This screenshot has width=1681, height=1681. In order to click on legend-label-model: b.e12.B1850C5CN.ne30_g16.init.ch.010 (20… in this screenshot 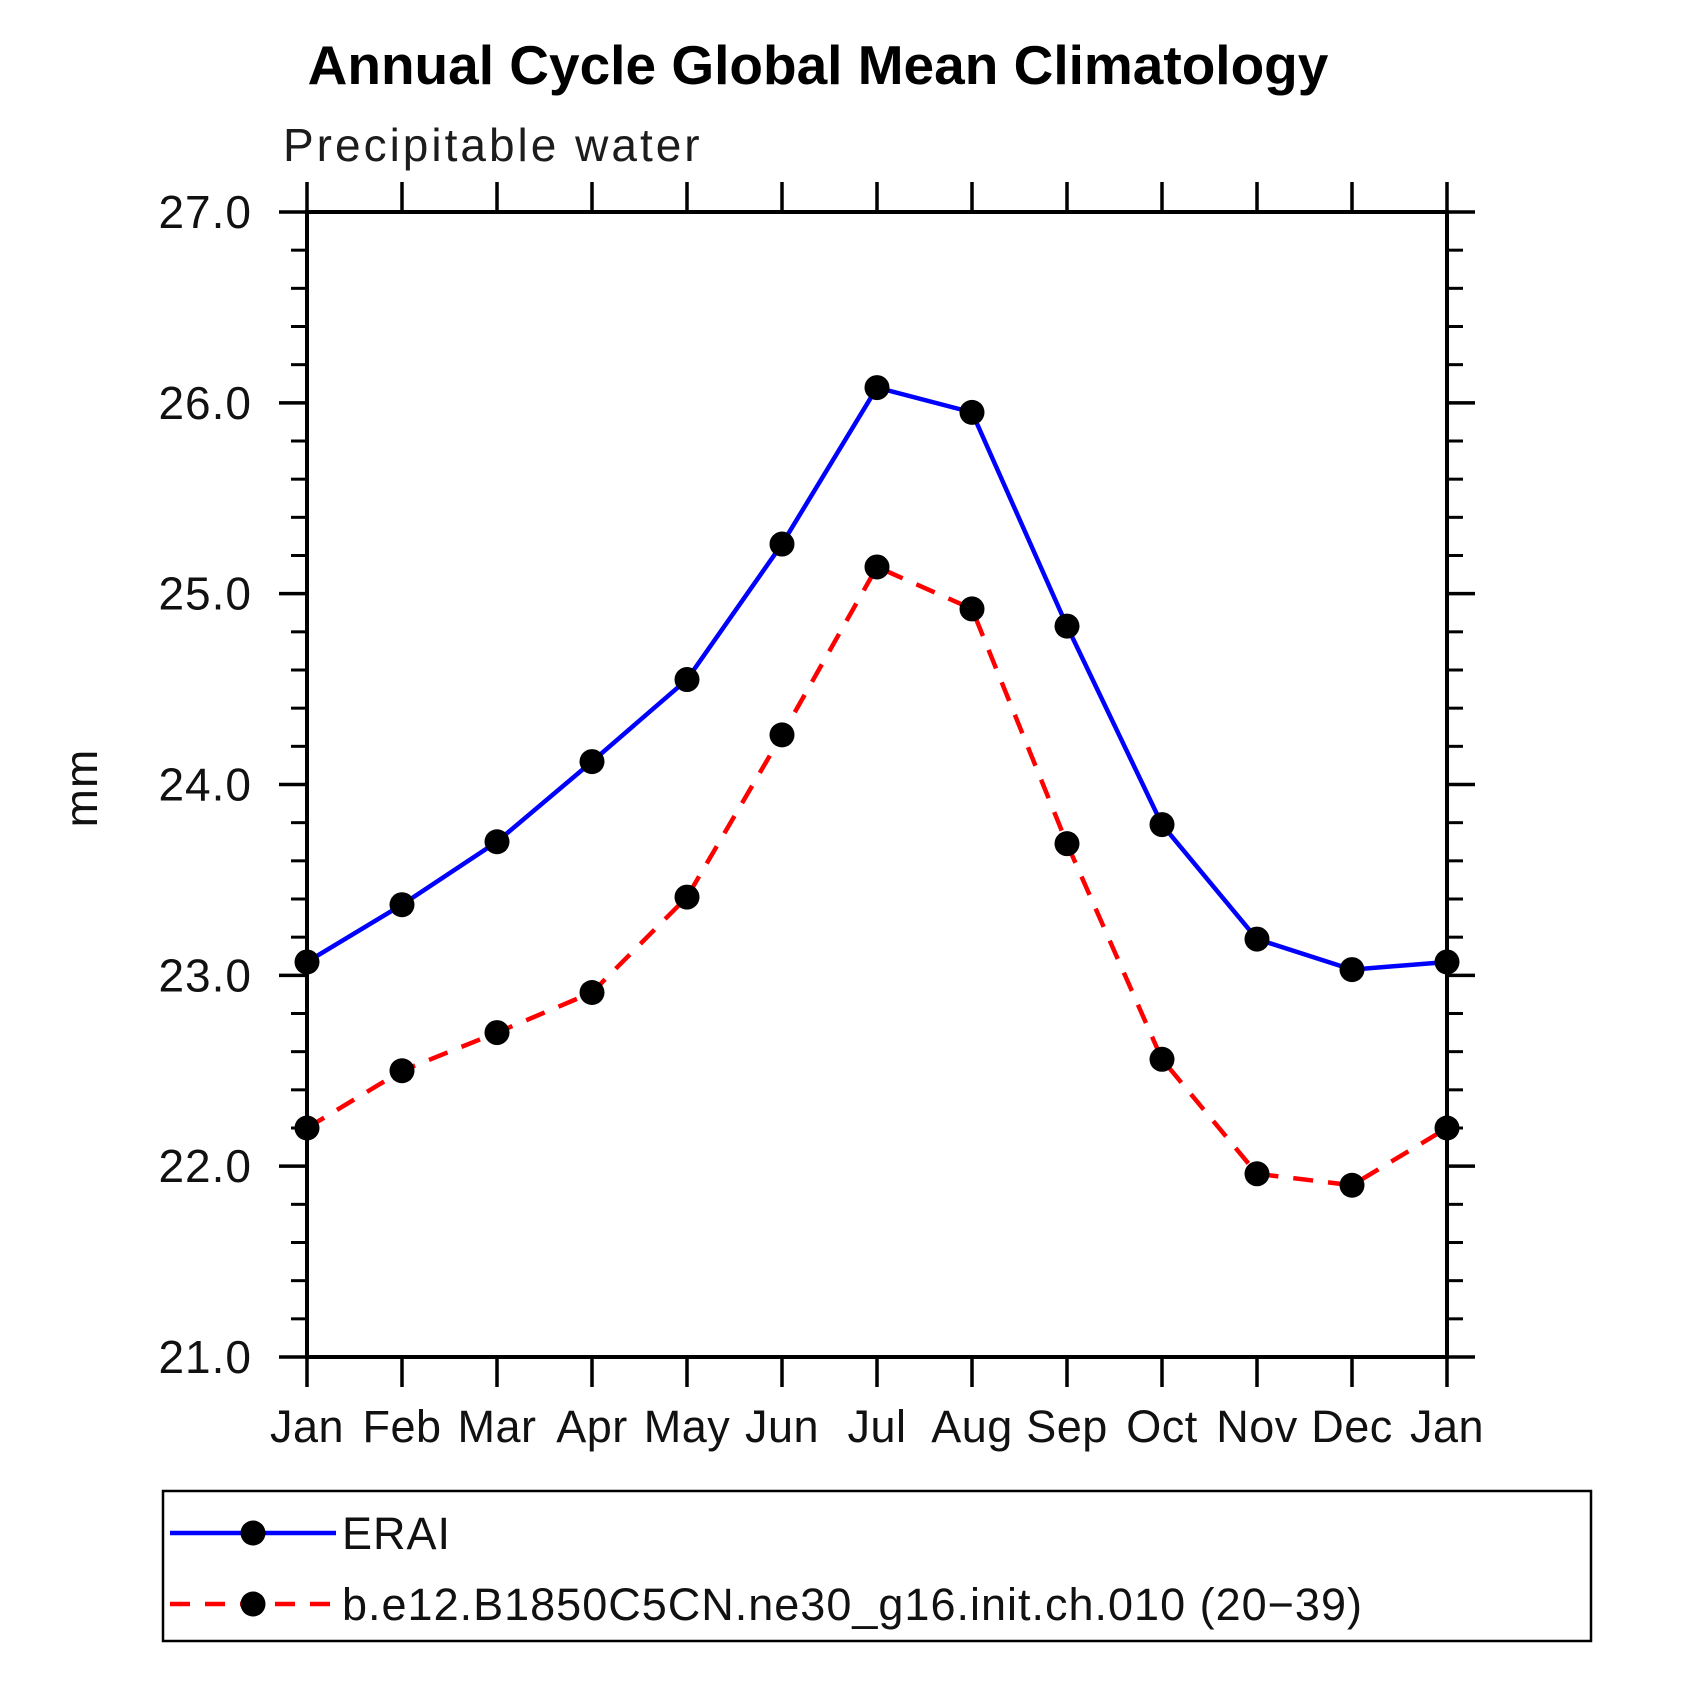, I will do `click(852, 1604)`.